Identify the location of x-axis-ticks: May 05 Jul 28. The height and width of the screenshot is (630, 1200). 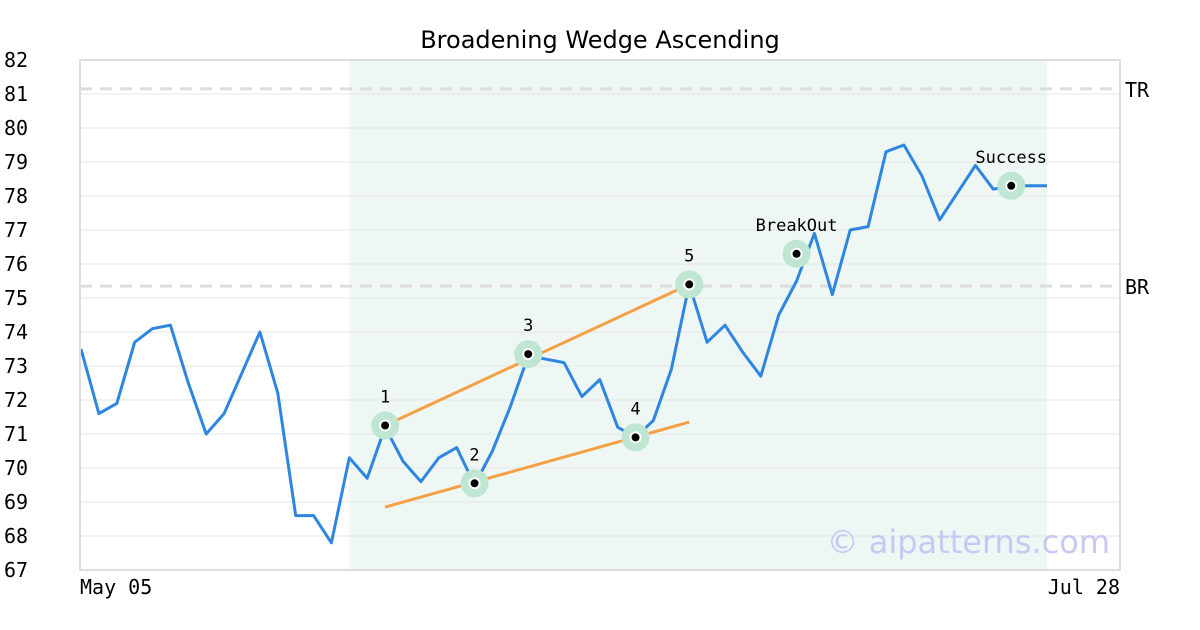
(600, 587).